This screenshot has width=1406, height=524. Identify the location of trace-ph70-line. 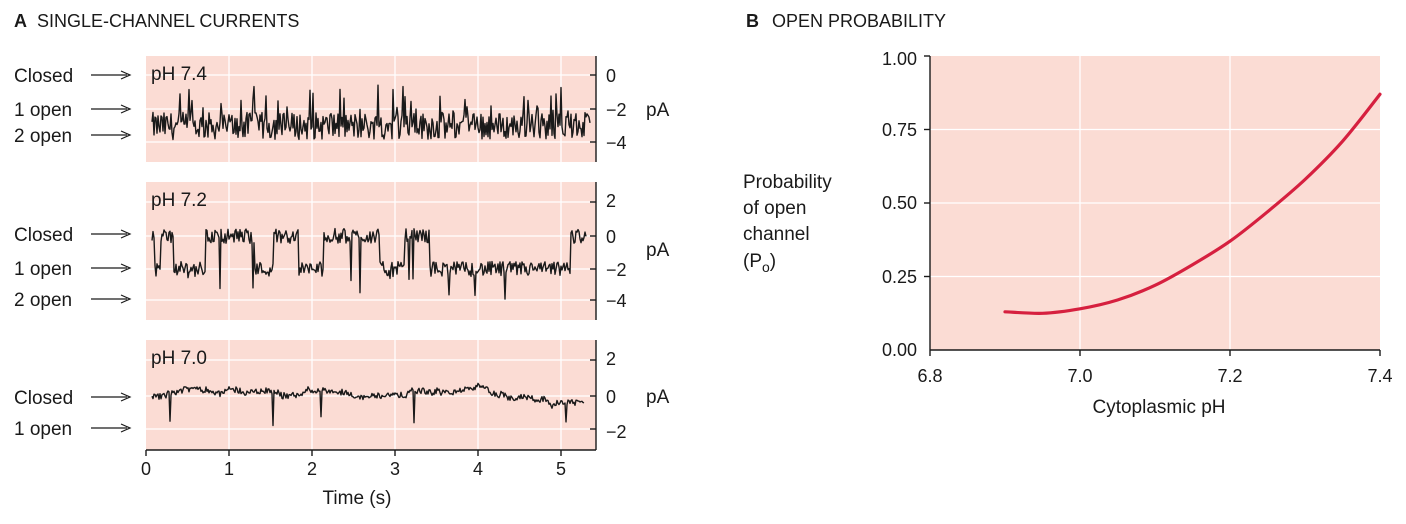
(368, 404).